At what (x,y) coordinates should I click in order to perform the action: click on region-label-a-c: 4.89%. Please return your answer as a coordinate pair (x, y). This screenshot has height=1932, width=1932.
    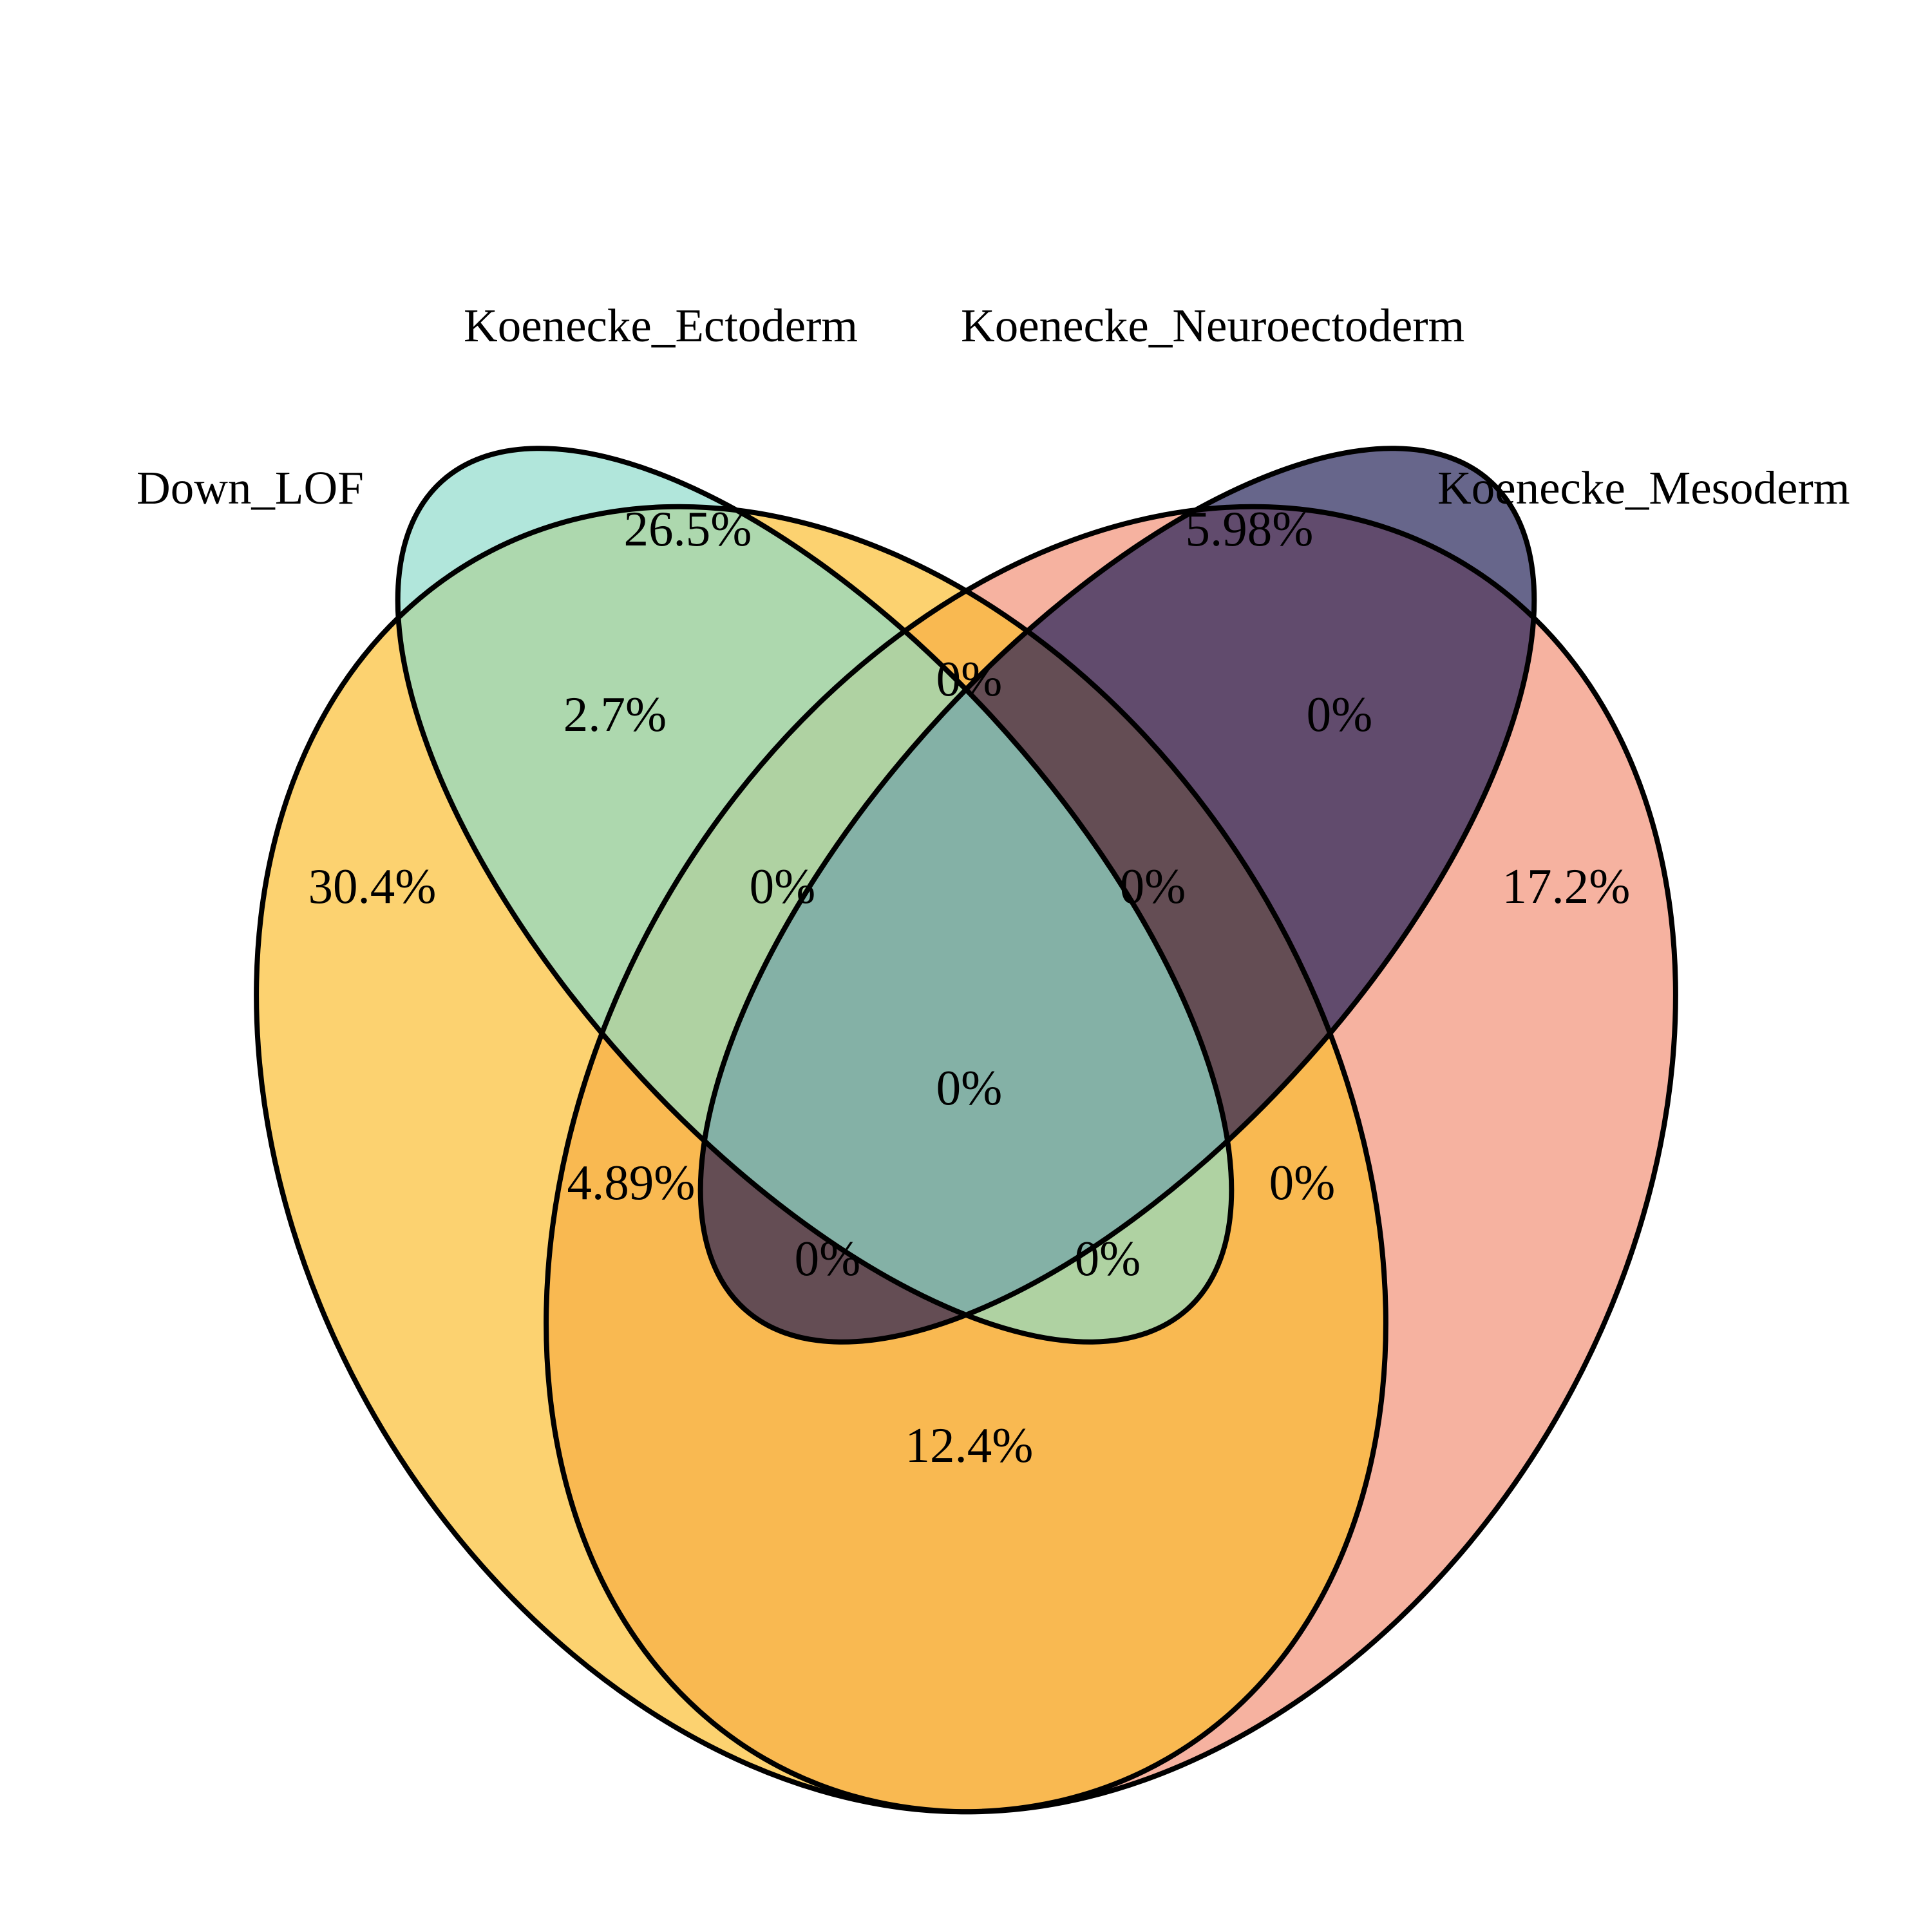
    Looking at the image, I should click on (631, 1182).